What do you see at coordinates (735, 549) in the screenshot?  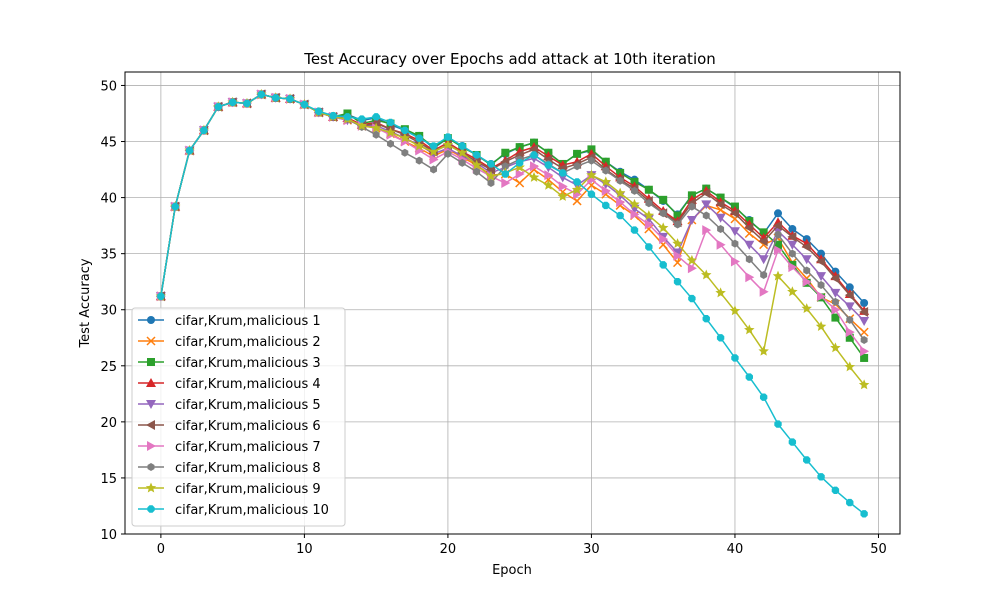 I see `x-tick-label: 40` at bounding box center [735, 549].